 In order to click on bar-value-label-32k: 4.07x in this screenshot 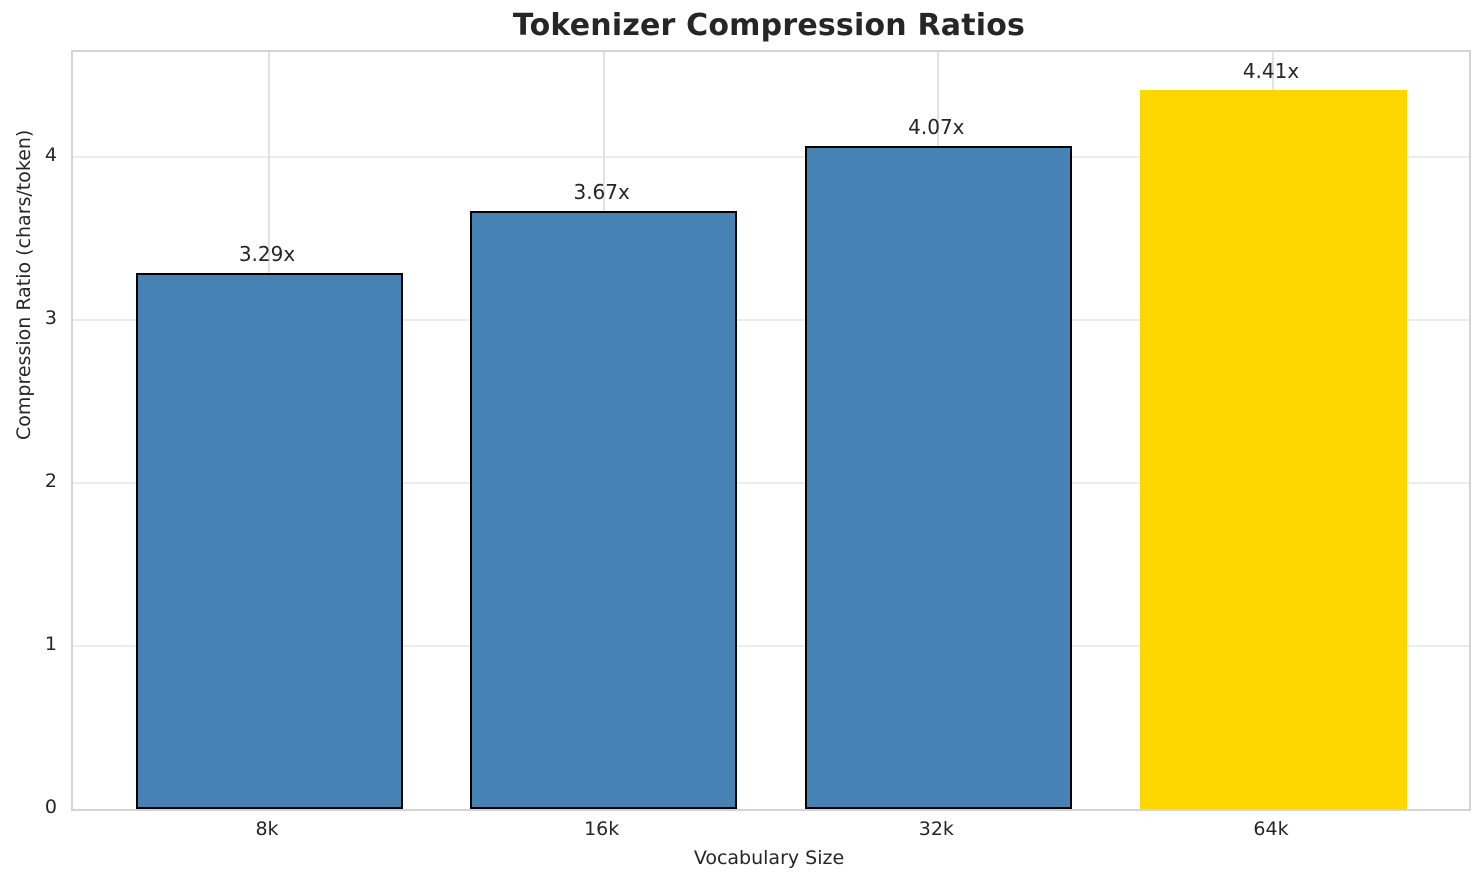, I will do `click(936, 126)`.